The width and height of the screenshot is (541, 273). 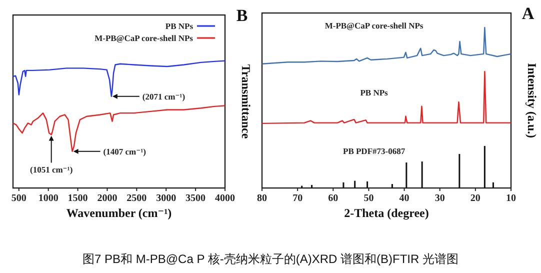 I want to click on text: PB NPs, so click(x=374, y=93).